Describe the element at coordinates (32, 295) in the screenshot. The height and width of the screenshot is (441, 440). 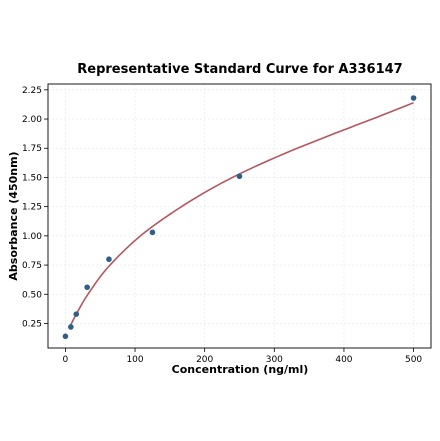
I see `y-tick-label: 0.50` at that location.